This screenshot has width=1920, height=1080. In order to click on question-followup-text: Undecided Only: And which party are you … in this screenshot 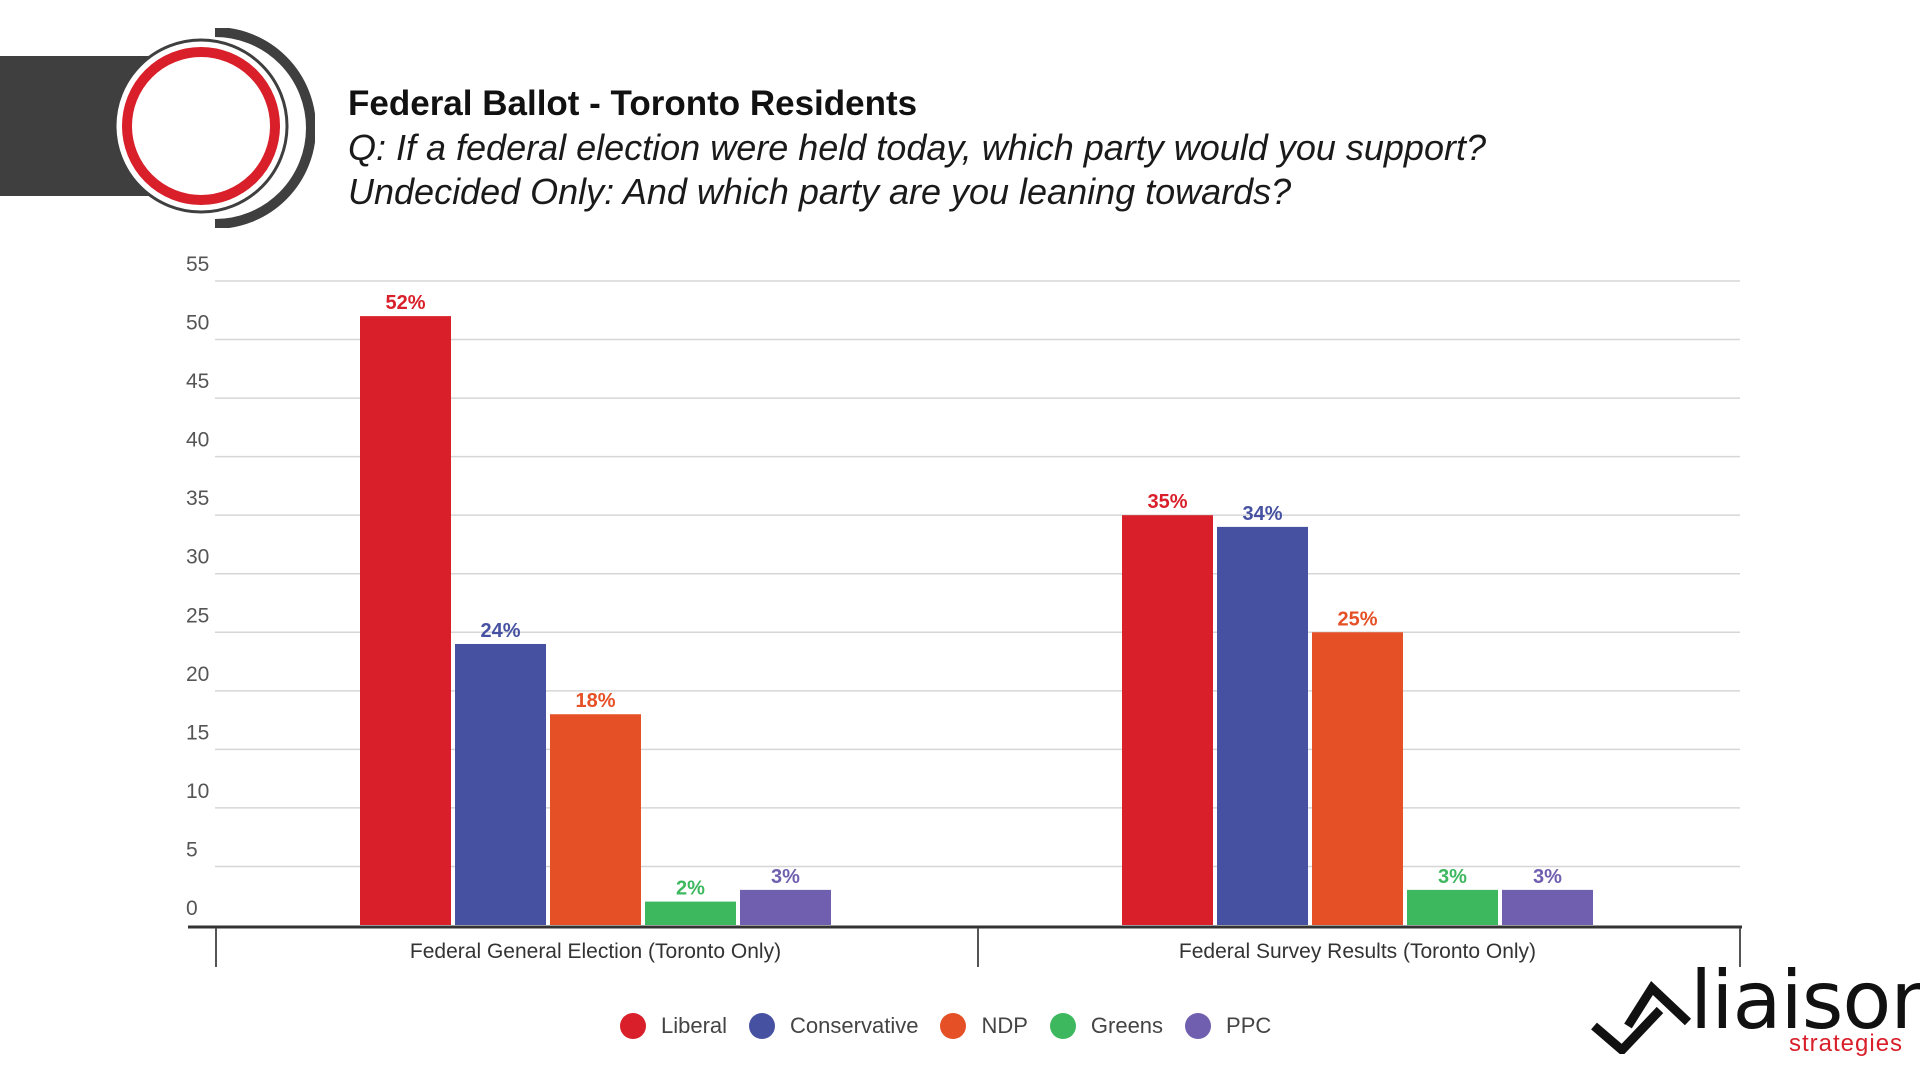, I will do `click(820, 191)`.